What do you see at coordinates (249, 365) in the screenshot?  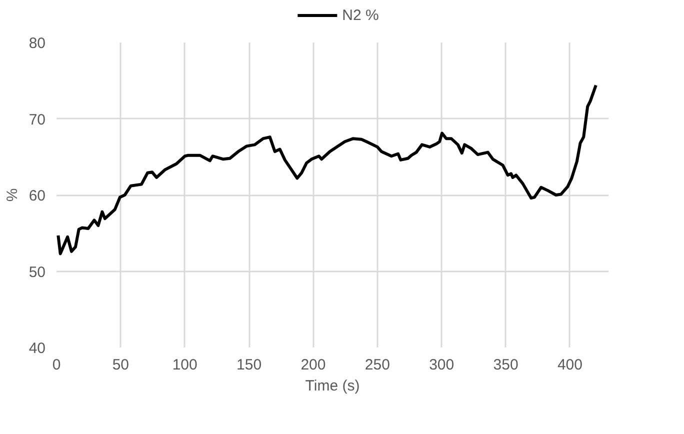 I see `x-tick-label: 150` at bounding box center [249, 365].